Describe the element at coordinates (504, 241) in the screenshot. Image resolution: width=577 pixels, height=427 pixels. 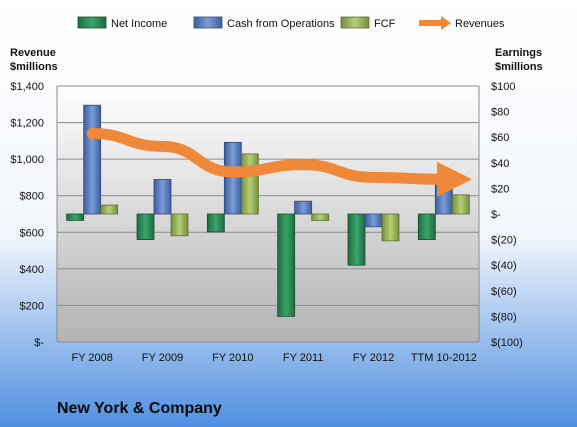
I see `right-tick-label: $(20)` at that location.